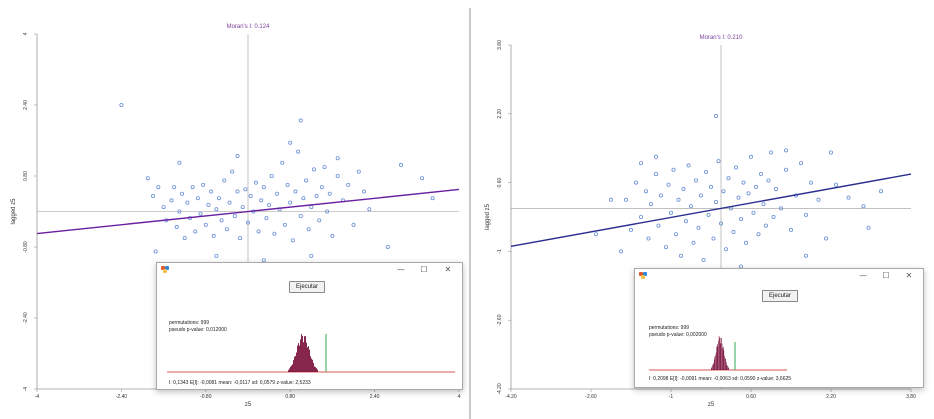 The height and width of the screenshot is (419, 934). I want to click on x-tick-label: 0.80, so click(290, 397).